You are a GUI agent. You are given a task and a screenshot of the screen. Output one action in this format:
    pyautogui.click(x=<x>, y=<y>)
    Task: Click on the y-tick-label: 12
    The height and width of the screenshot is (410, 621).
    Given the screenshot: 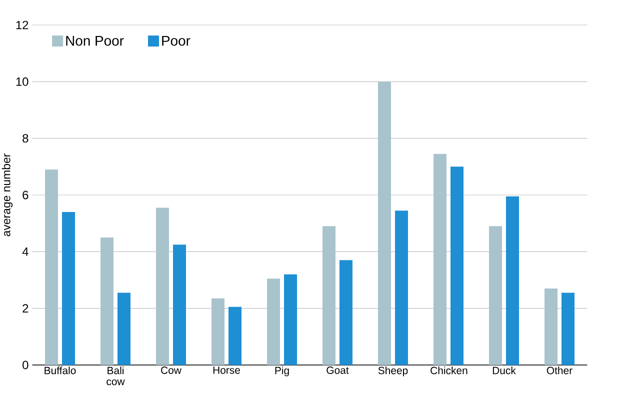 What is the action you would take?
    pyautogui.click(x=22, y=25)
    